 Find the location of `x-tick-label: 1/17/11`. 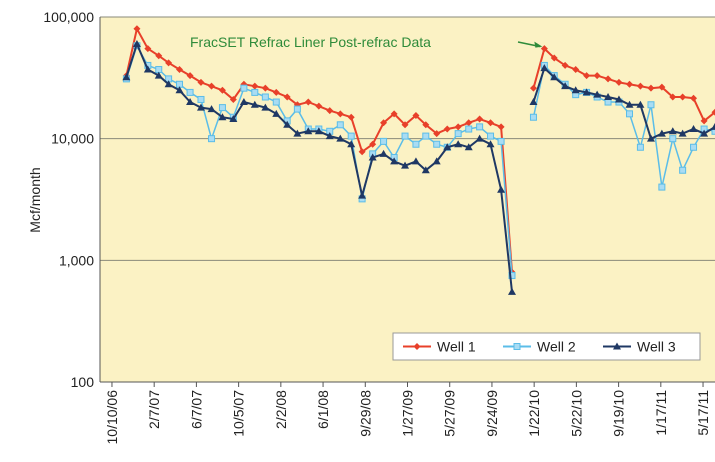

x-tick-label: 1/17/11 is located at coordinates (661, 413).